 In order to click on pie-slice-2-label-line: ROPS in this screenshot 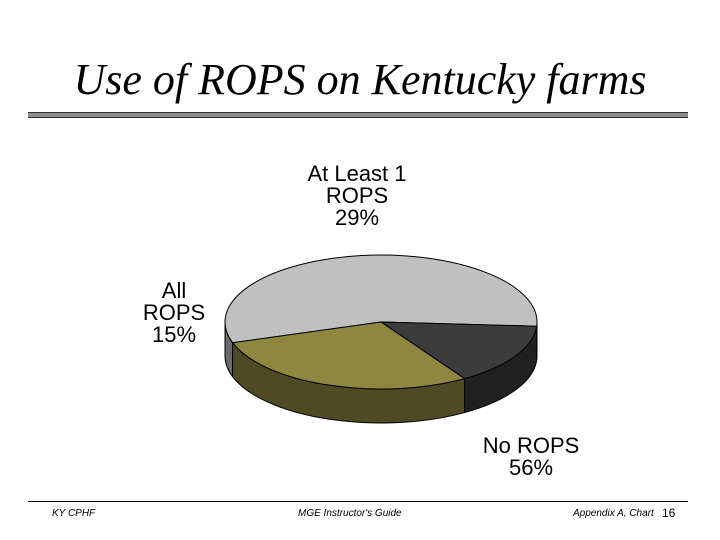, I will do `click(357, 195)`.